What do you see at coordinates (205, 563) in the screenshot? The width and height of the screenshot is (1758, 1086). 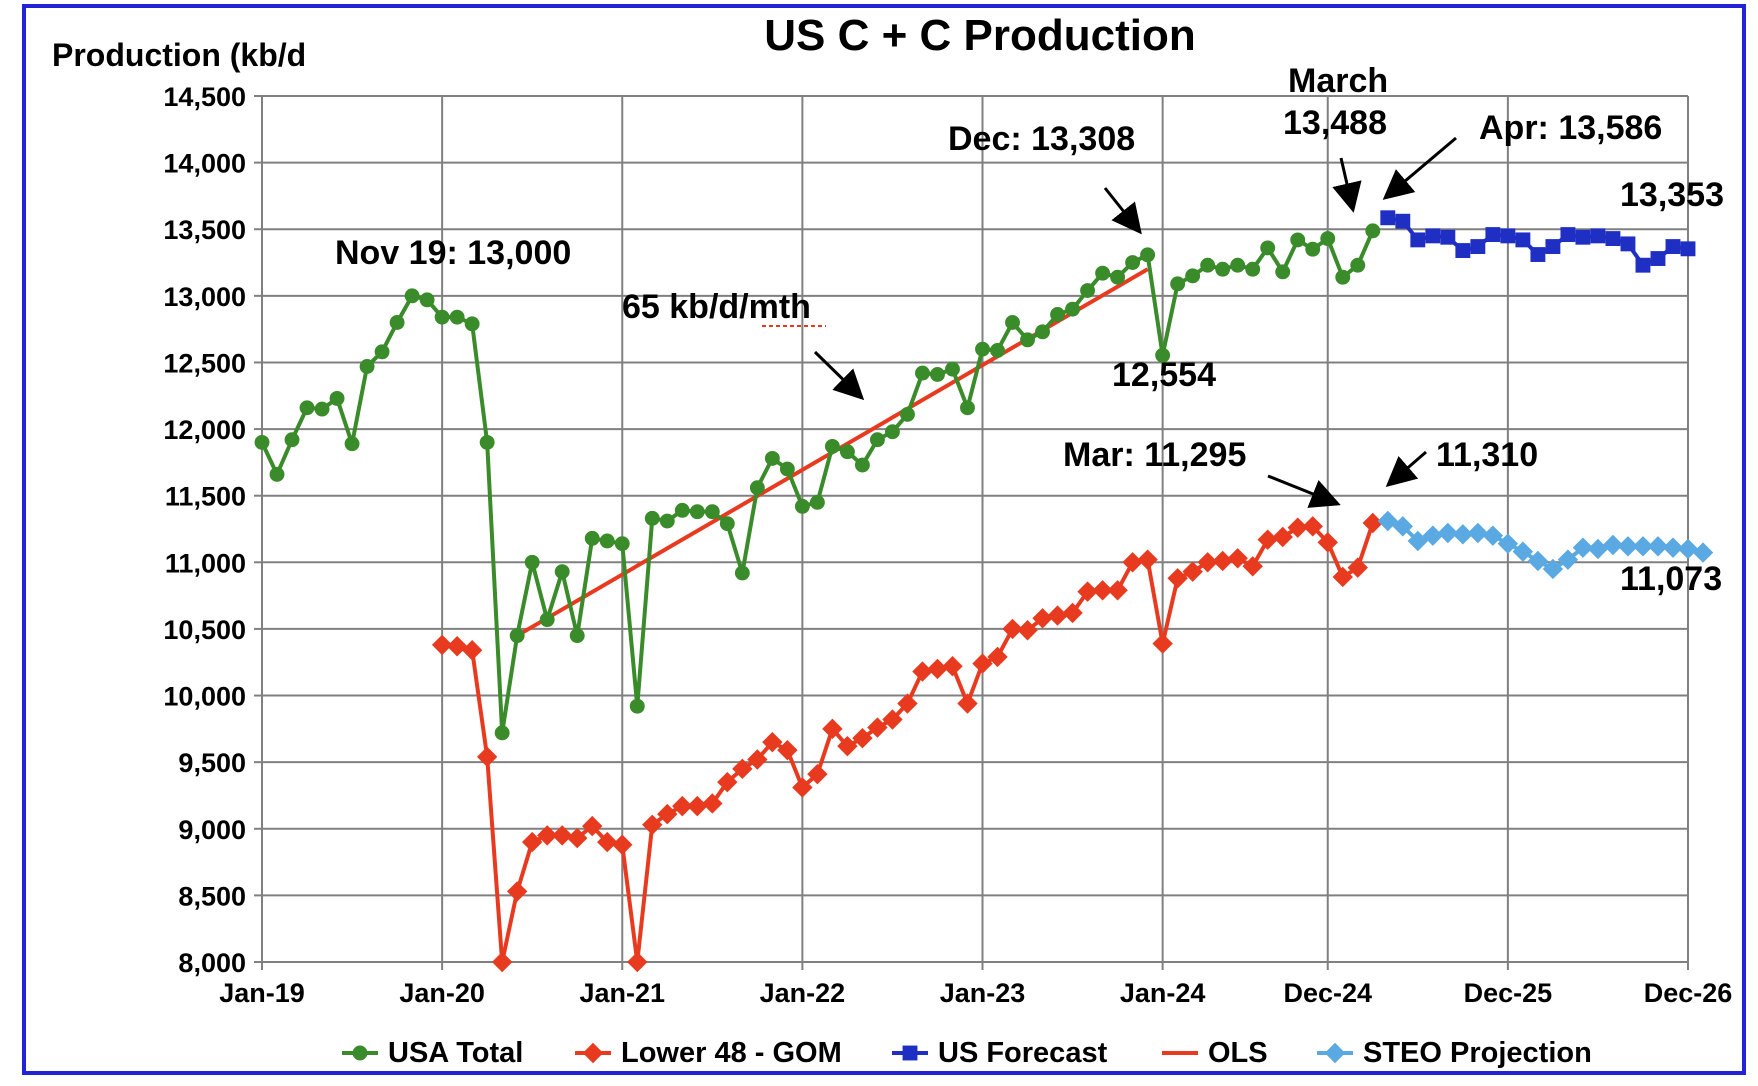 I see `y-tick-label: 11,000` at bounding box center [205, 563].